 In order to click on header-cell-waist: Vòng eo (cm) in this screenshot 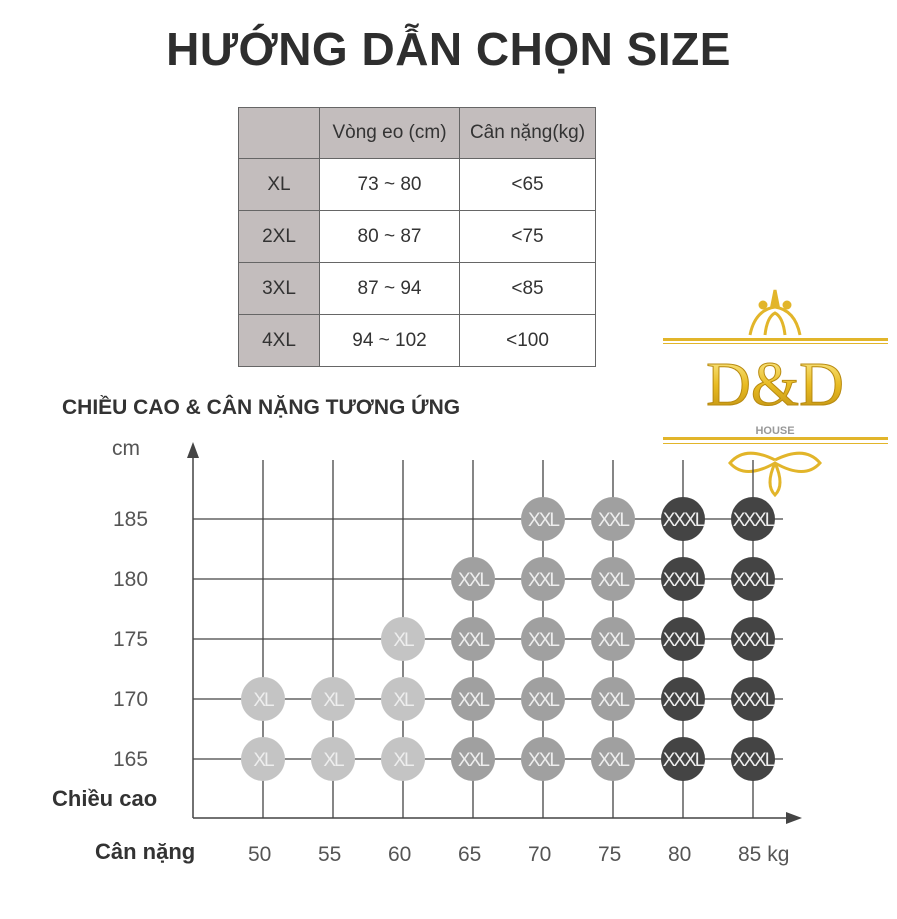, I will do `click(389, 133)`.